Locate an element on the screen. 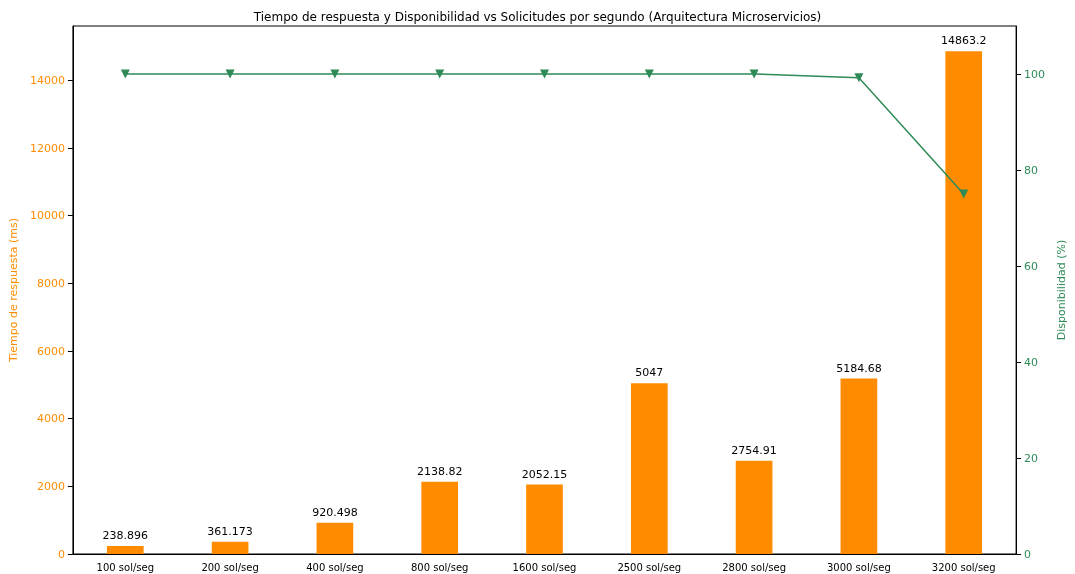 This screenshot has height=574, width=1075. x-tick-label: 200 sol/seg is located at coordinates (230, 567).